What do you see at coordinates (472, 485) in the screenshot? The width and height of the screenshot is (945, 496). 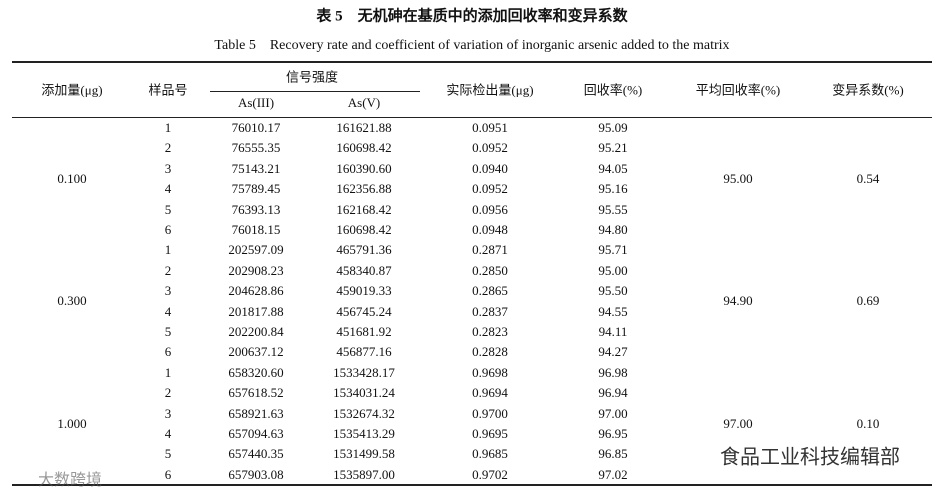 I see `bottom-rule` at bounding box center [472, 485].